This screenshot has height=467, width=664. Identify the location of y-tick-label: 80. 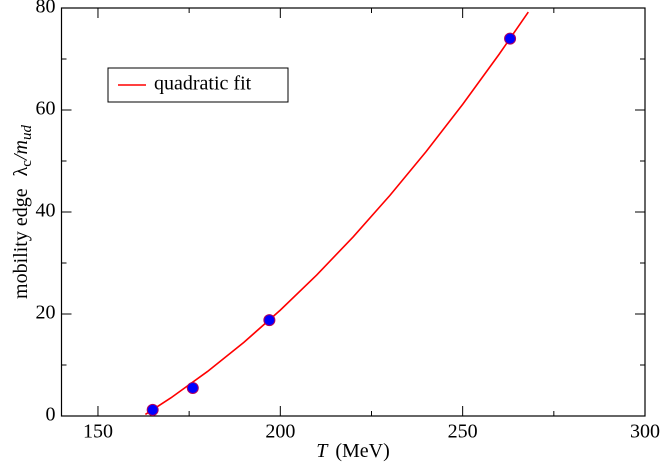
(46, 9).